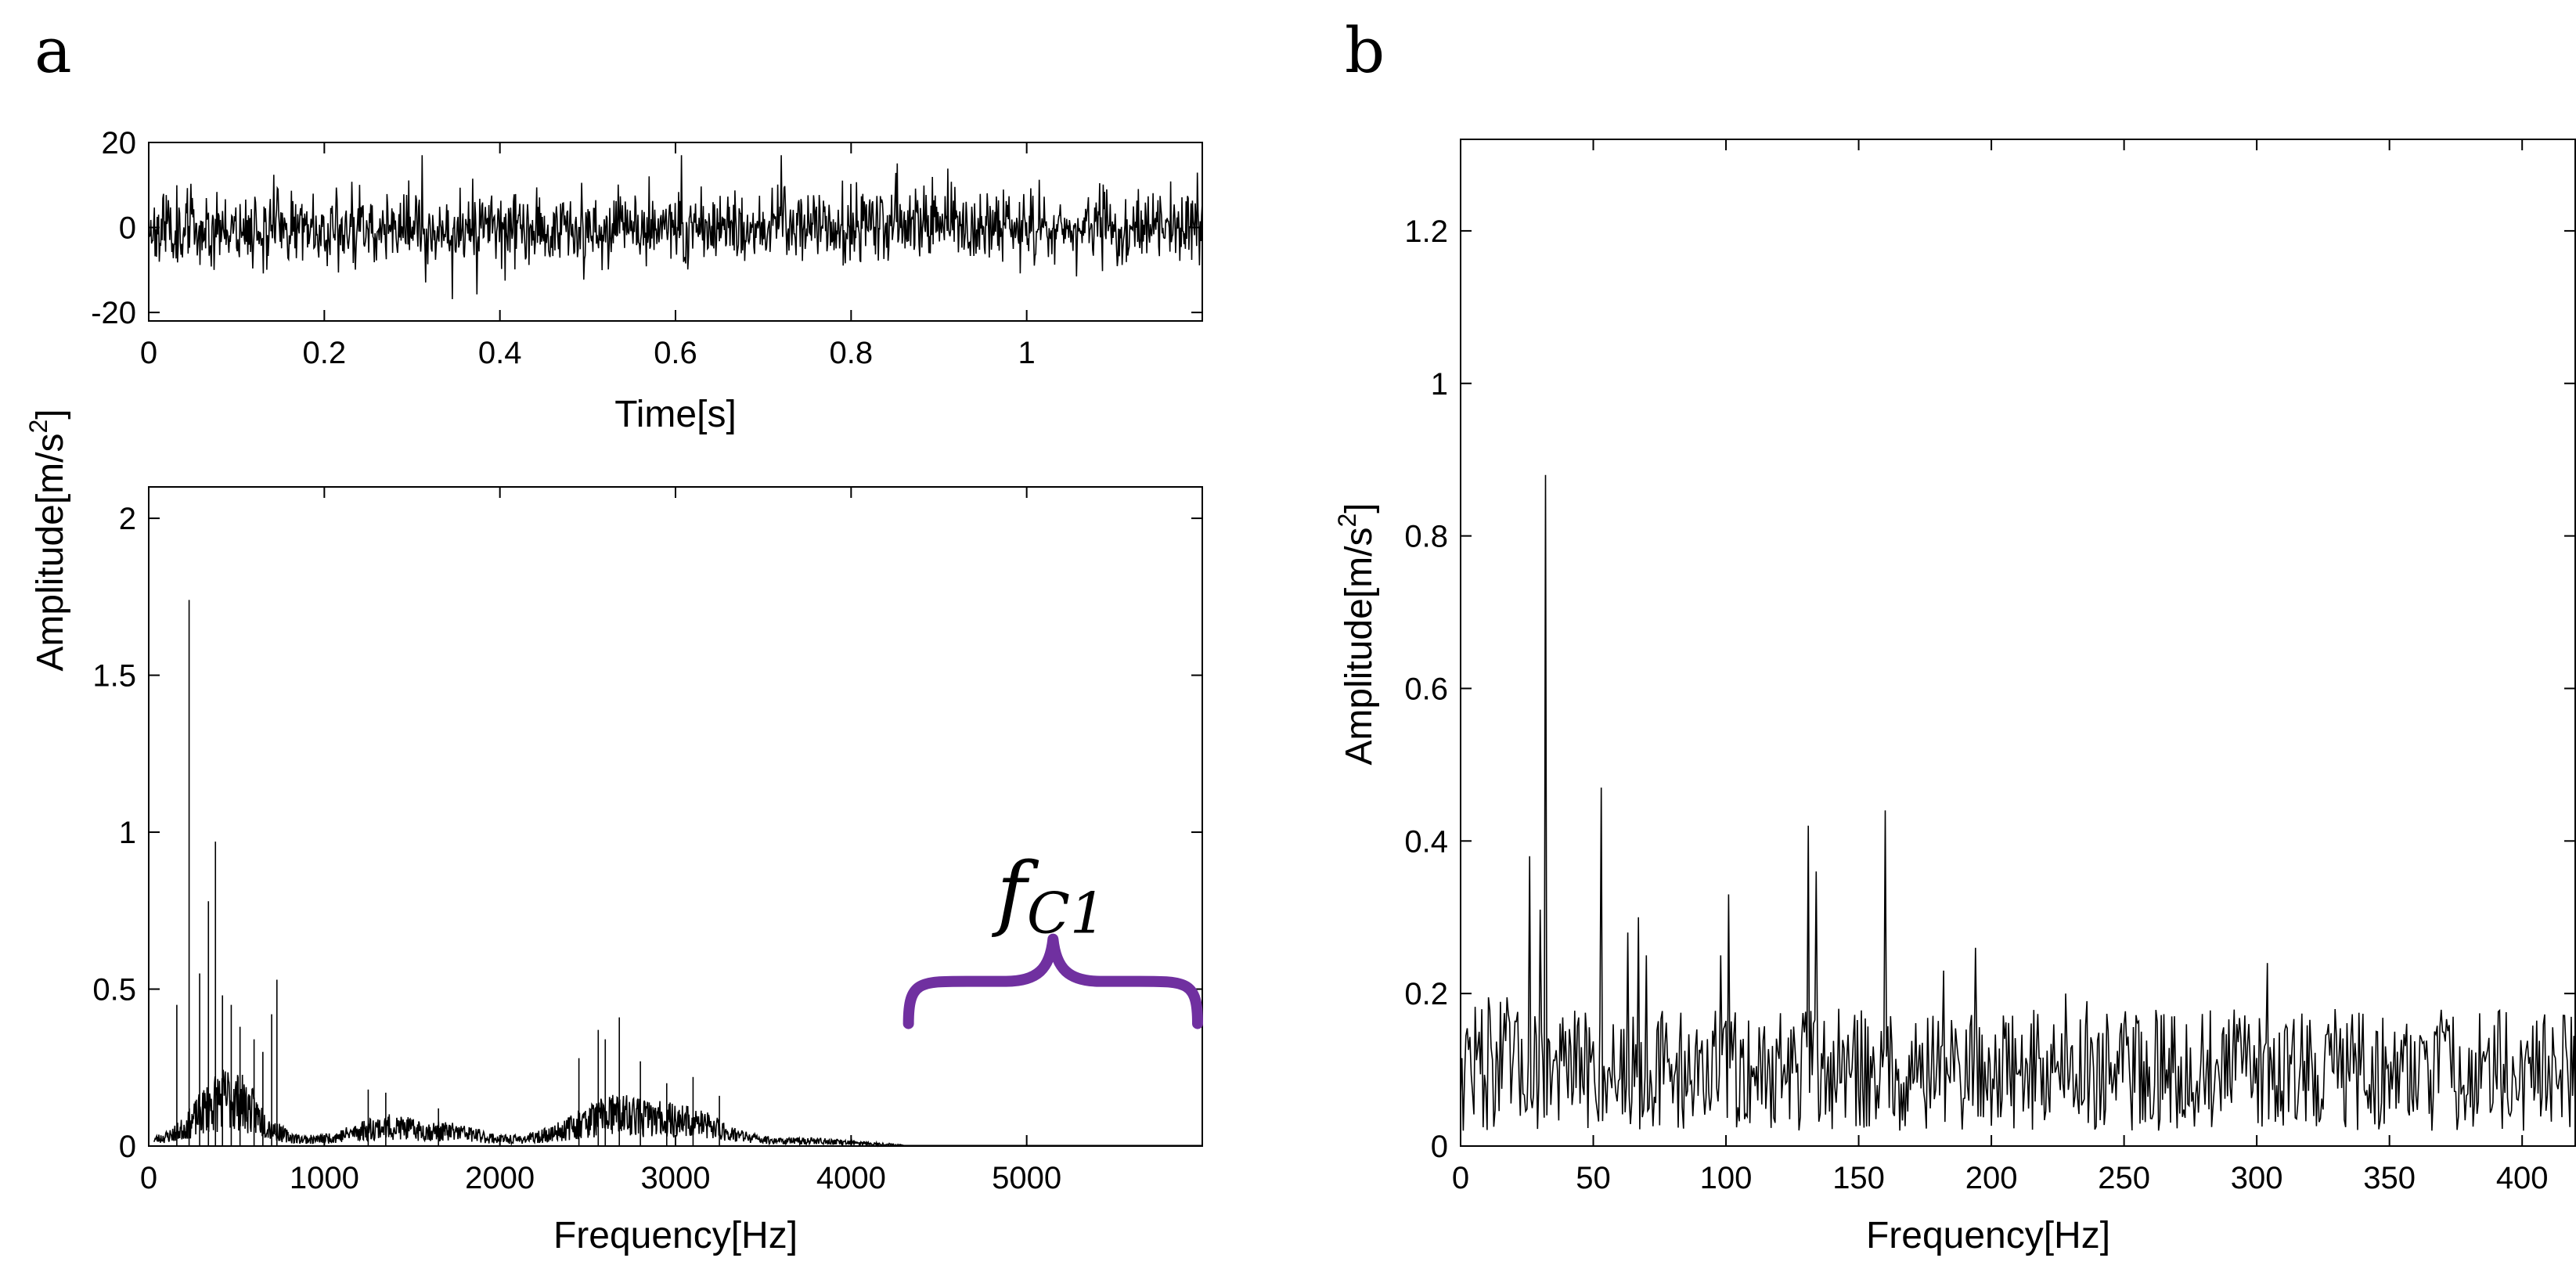 This screenshot has width=2576, height=1276. I want to click on spectrum-a-y-tick-label: 1, so click(127, 833).